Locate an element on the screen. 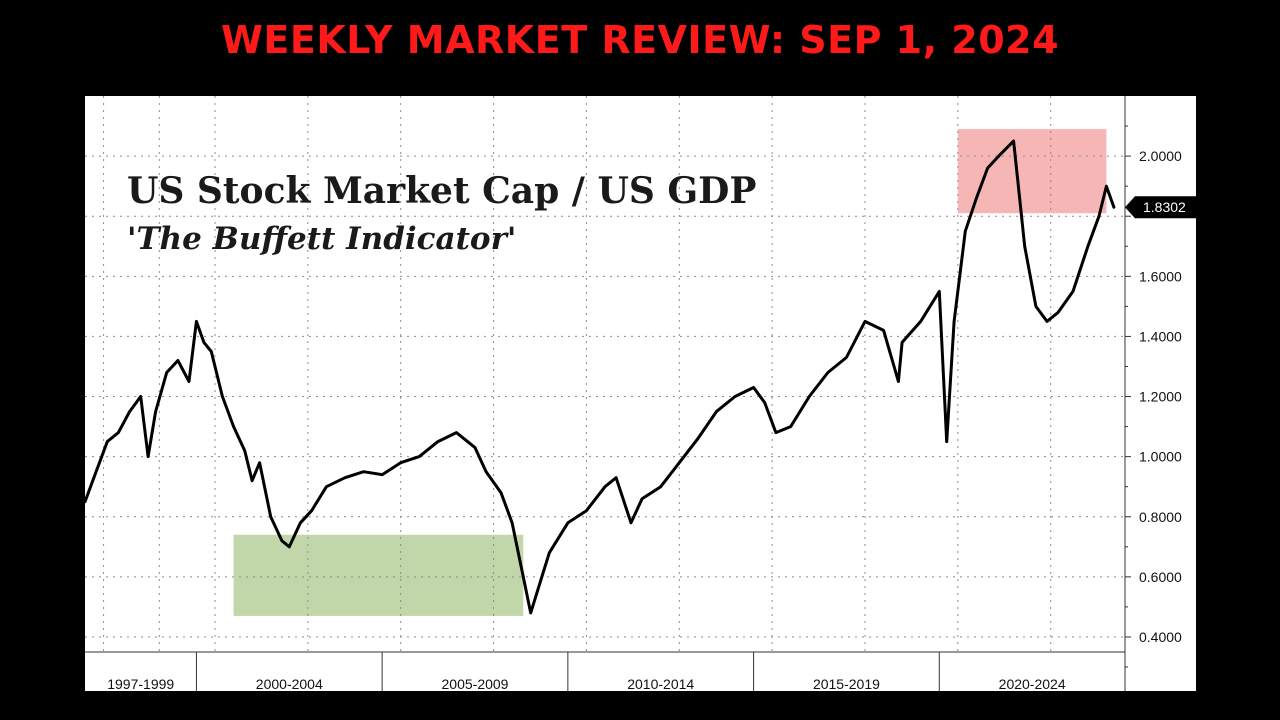 The height and width of the screenshot is (720, 1280). chart-subtitle: 'The Buffett Indicator' is located at coordinates (321, 239).